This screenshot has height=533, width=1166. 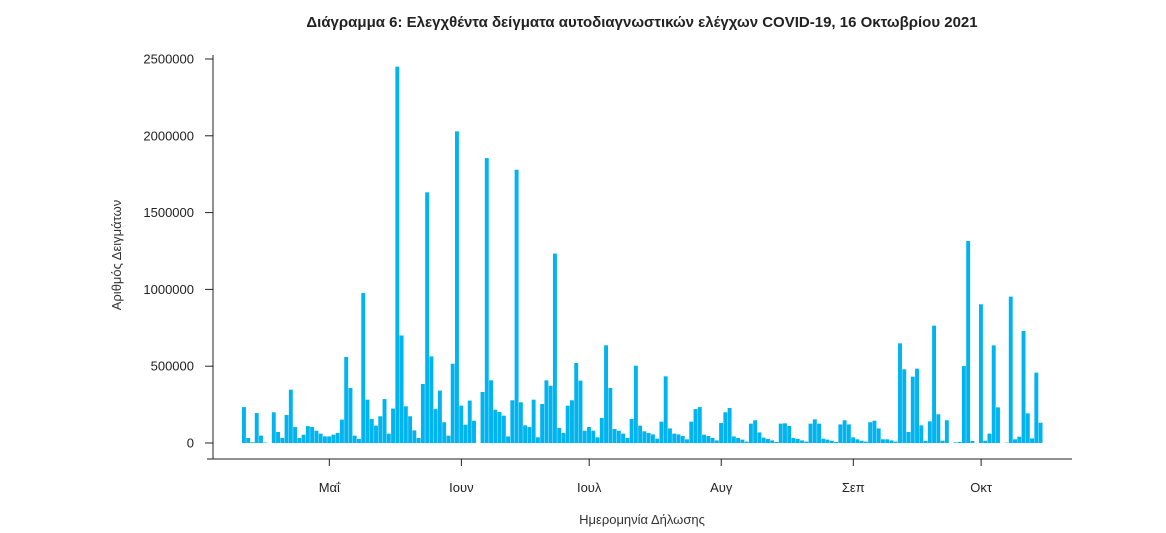 What do you see at coordinates (721, 487) in the screenshot?
I see `x-tick-label: Αυγ` at bounding box center [721, 487].